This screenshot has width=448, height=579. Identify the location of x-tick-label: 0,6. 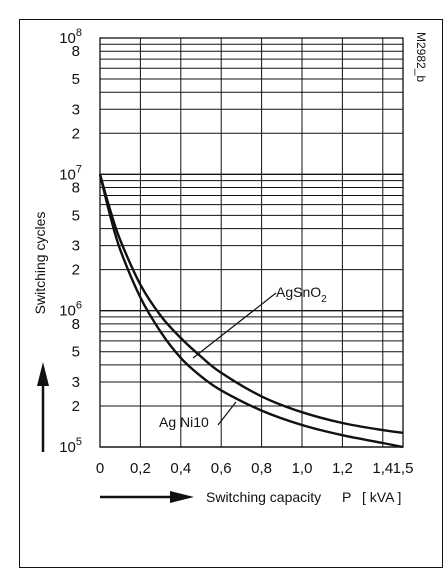
(221, 468).